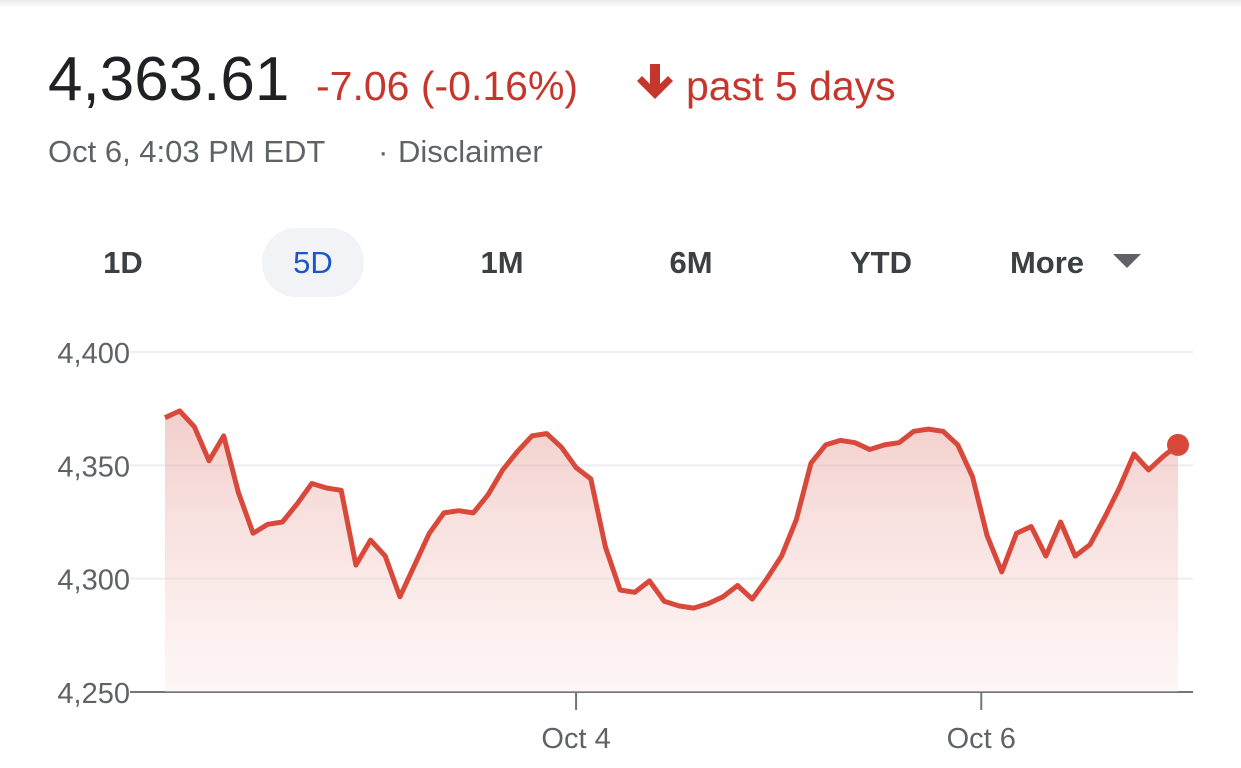  I want to click on x-tick-label: Oct 4, so click(575, 739).